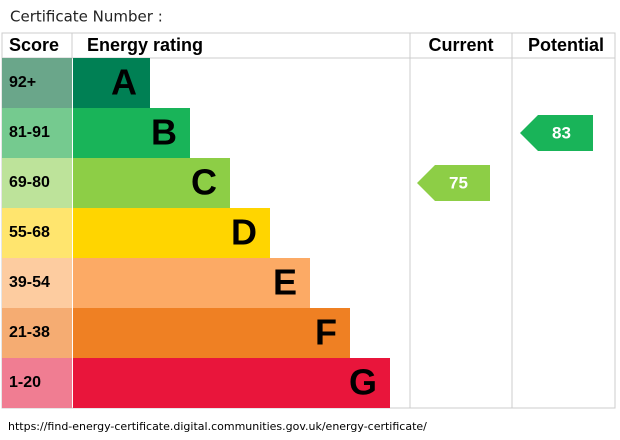 Image resolution: width=620 pixels, height=440 pixels. Describe the element at coordinates (29, 132) in the screenshot. I see `score-range: 81-91` at that location.